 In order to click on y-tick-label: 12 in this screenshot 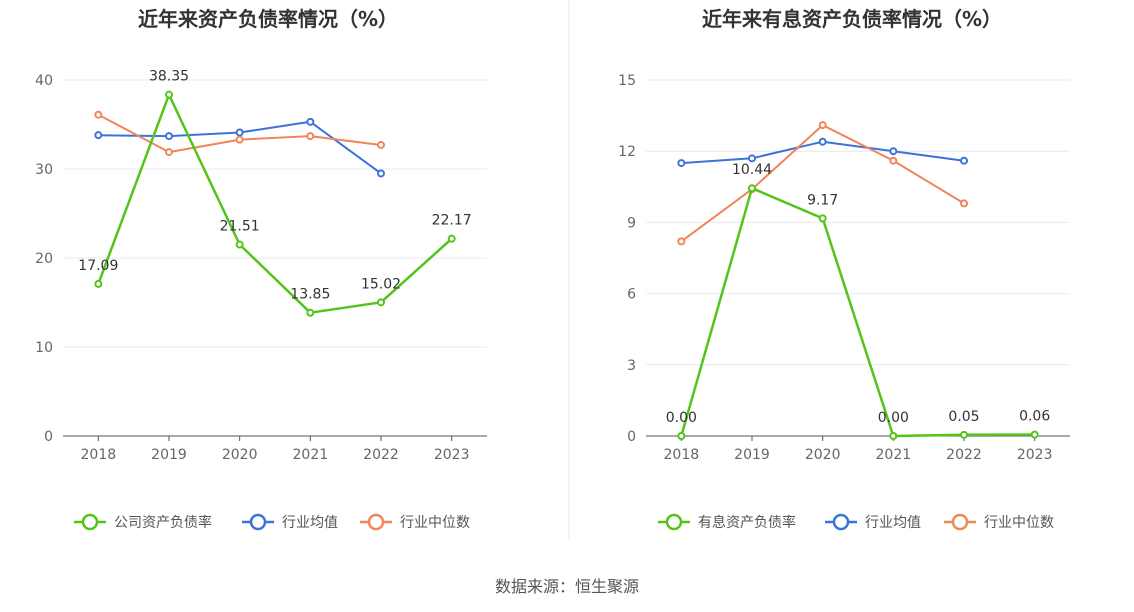, I will do `click(627, 152)`.